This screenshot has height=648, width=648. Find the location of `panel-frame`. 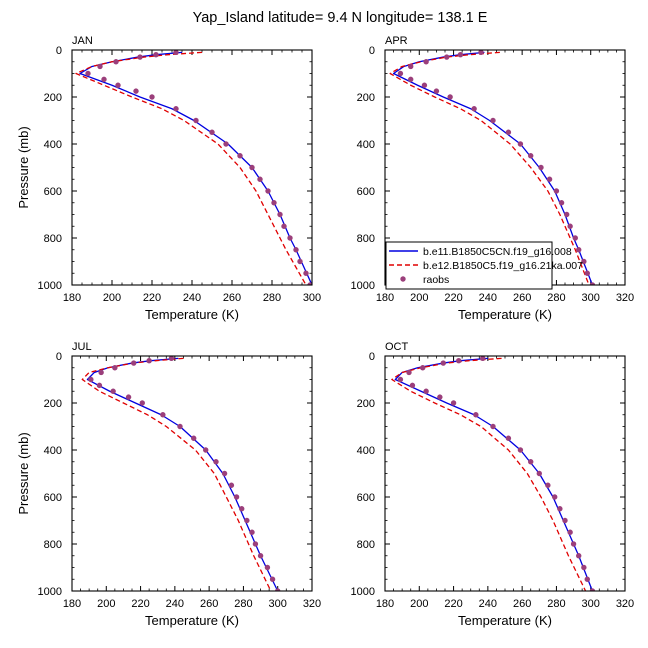

panel-frame is located at coordinates (505, 473).